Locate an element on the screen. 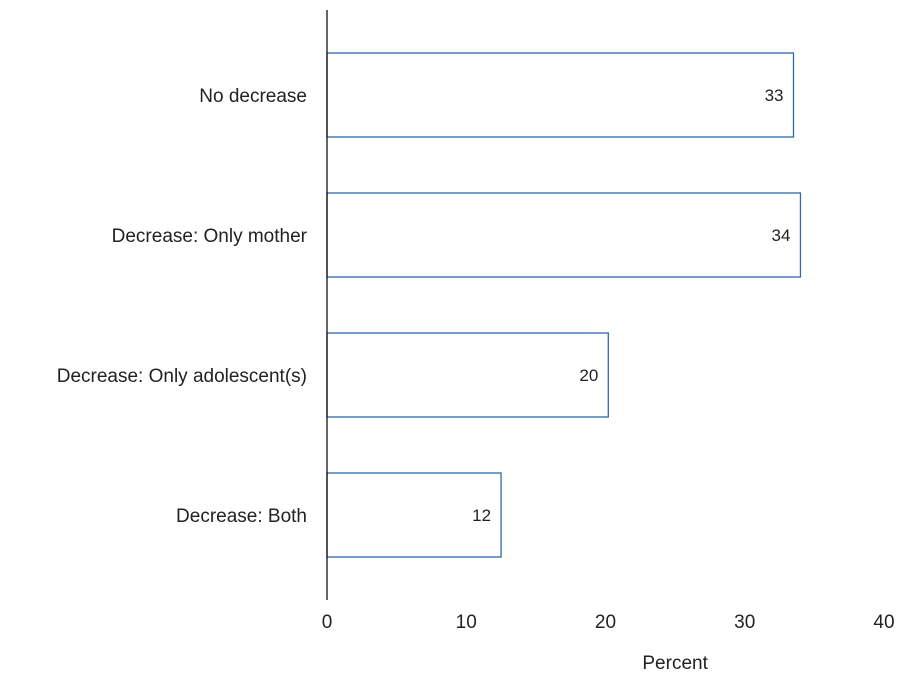 The height and width of the screenshot is (677, 897). data-label-0: 33 is located at coordinates (774, 95).